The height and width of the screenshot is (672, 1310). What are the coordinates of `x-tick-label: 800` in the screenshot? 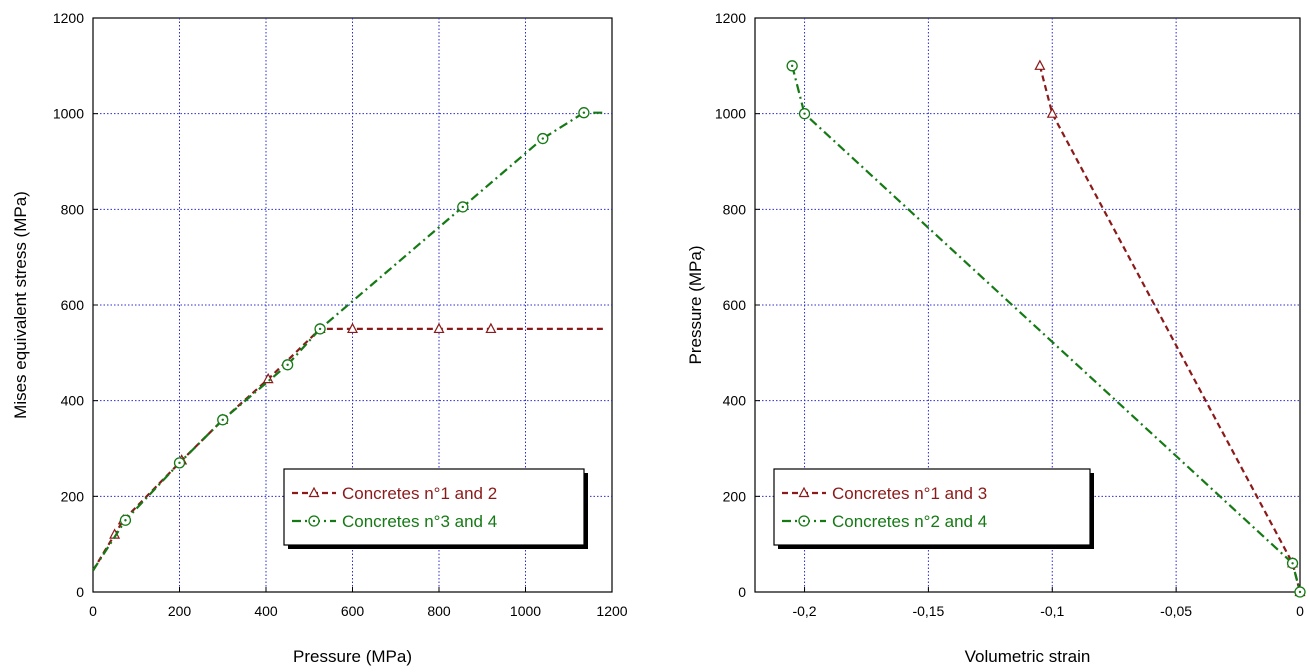 It's located at (439, 611).